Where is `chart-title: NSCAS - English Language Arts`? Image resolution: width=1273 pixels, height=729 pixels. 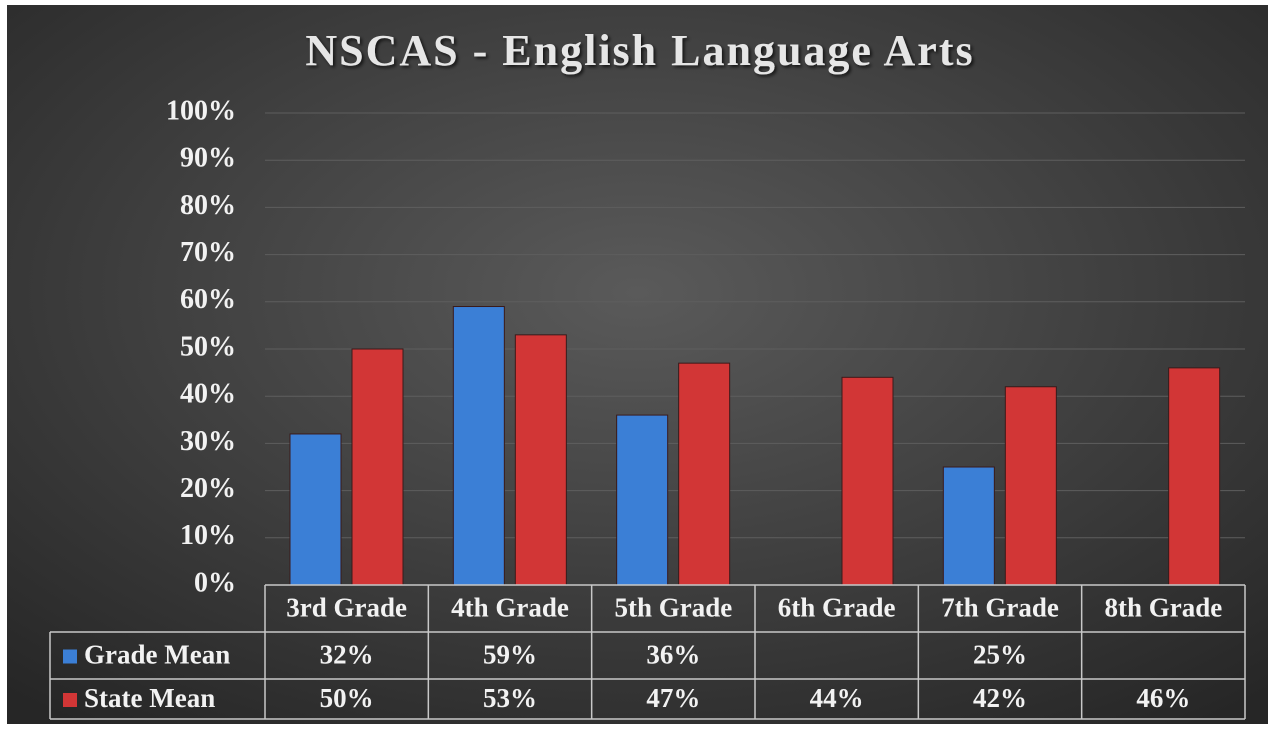
chart-title: NSCAS - English Language Arts is located at coordinates (639, 50).